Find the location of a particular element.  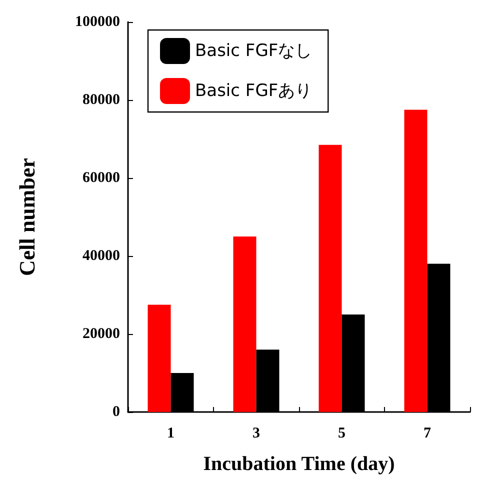

y-tick-label: 40000 is located at coordinates (101, 256).